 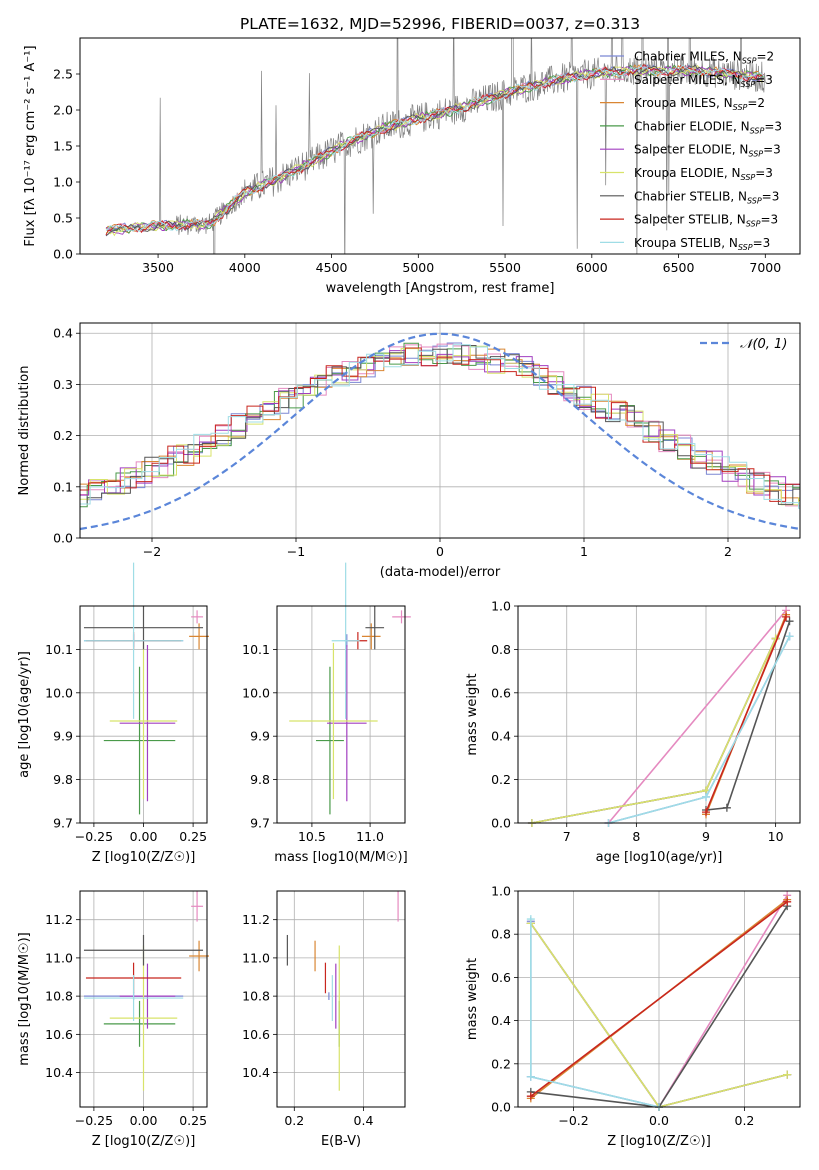 I want to click on y-tick-label: 9.7, so click(x=63, y=823).